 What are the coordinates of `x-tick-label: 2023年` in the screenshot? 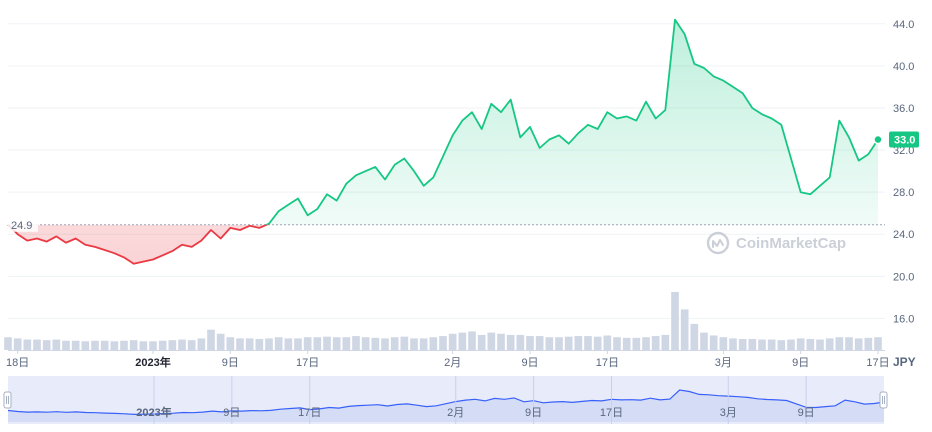 It's located at (152, 362).